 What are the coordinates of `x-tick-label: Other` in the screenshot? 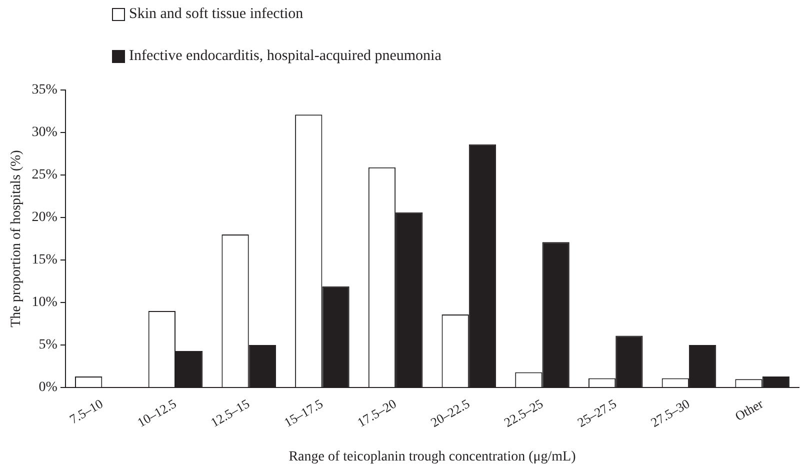 It's located at (749, 410).